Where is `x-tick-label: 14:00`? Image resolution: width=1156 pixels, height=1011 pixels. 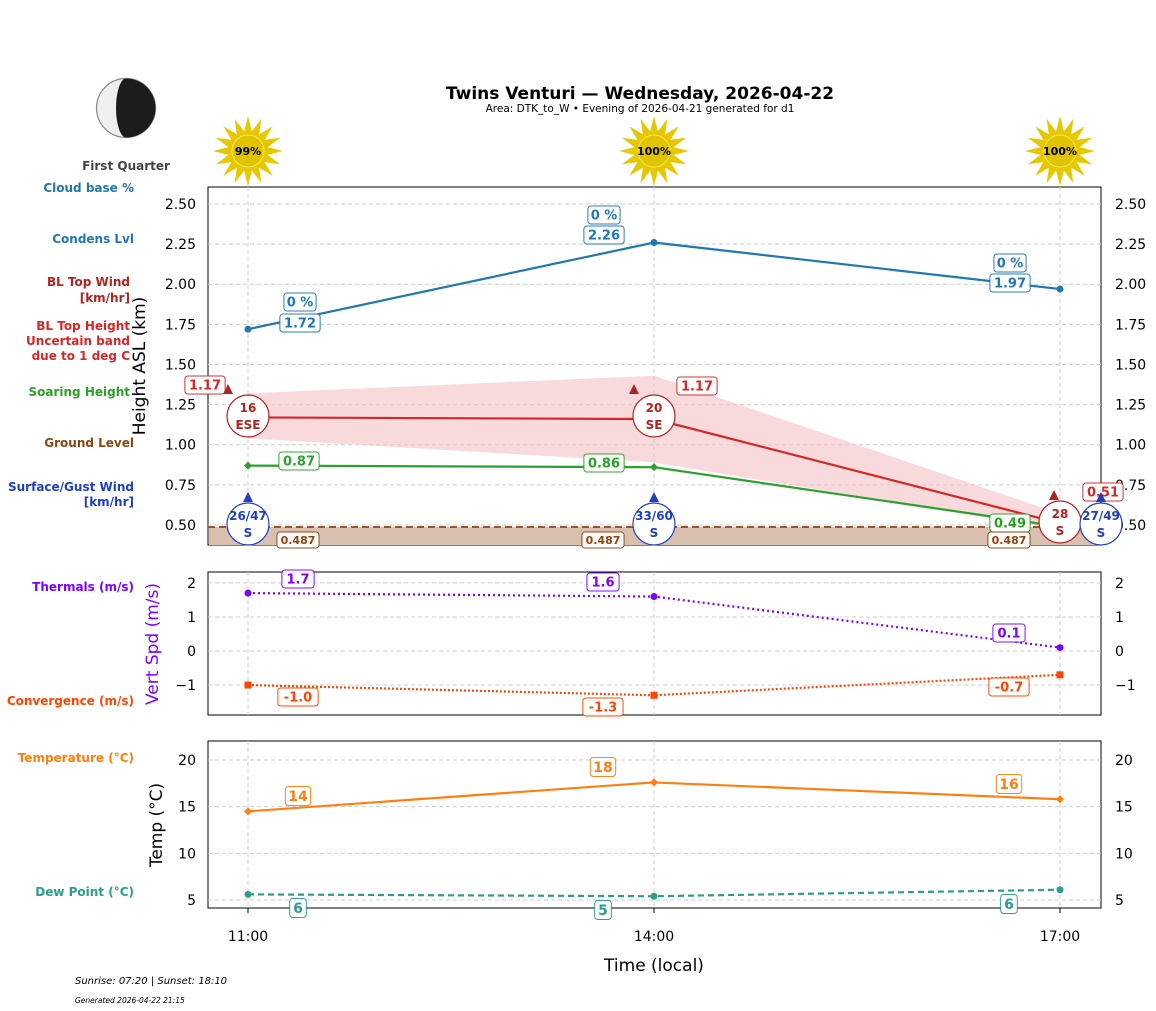
x-tick-label: 14:00 is located at coordinates (654, 937).